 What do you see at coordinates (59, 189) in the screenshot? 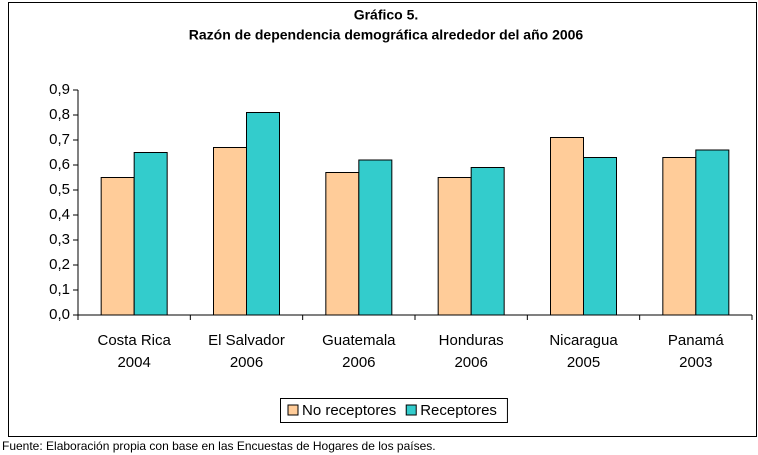
I see `y-tick-label: 0,5` at bounding box center [59, 189].